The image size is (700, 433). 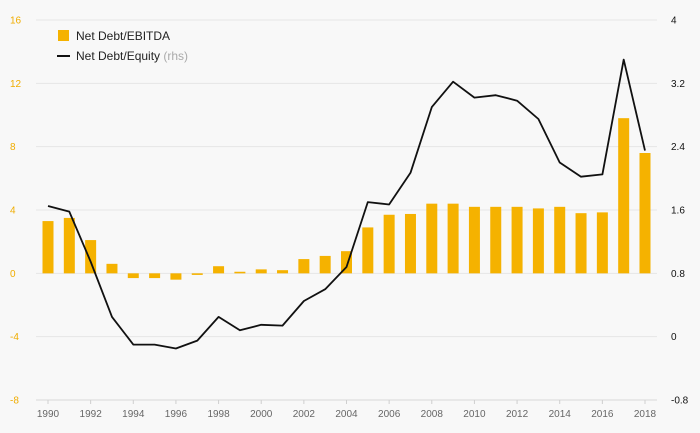 What do you see at coordinates (69, 245) in the screenshot?
I see `bar-1991` at bounding box center [69, 245].